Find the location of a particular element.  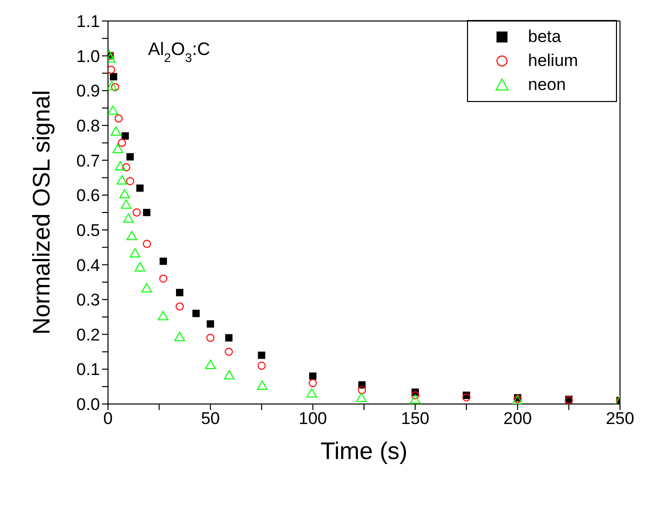

y-tick-label: 1.1 is located at coordinates (88, 22).